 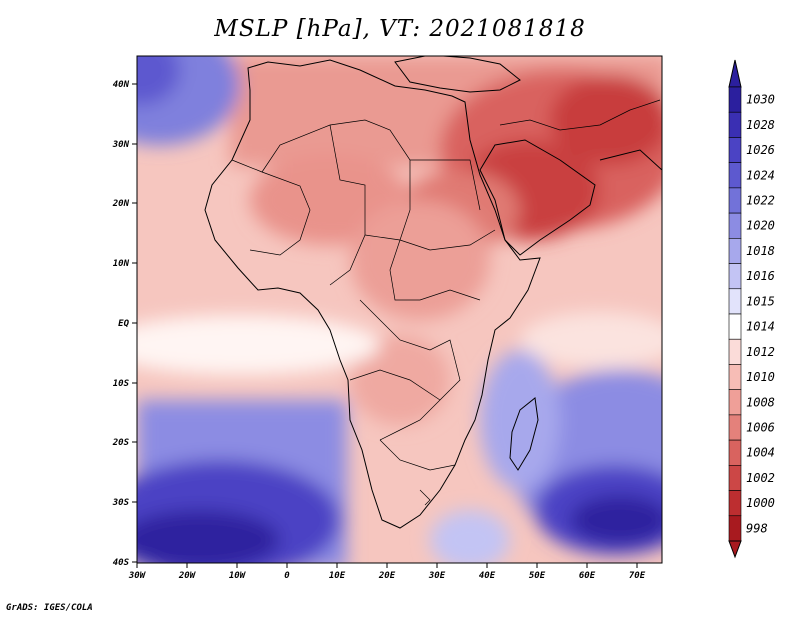 What do you see at coordinates (760, 175) in the screenshot?
I see `colorbar-label: 1024` at bounding box center [760, 175].